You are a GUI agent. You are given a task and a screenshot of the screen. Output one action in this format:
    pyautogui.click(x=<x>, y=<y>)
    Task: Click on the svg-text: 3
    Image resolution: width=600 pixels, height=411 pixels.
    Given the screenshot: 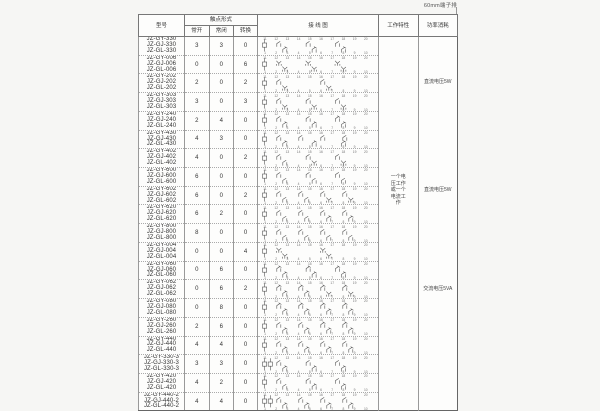 What is the action you would take?
    pyautogui.click(x=287, y=146)
    